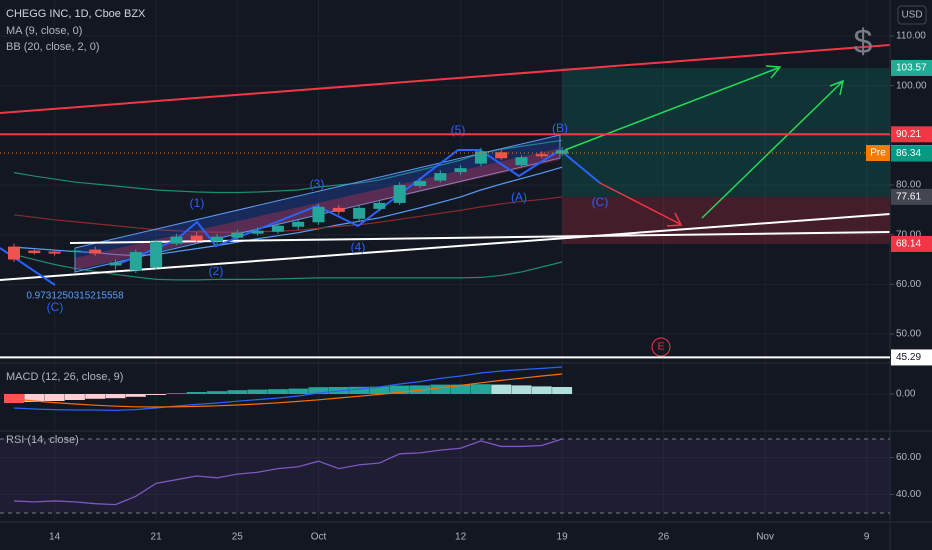  I want to click on wave-label: E, so click(661, 347).